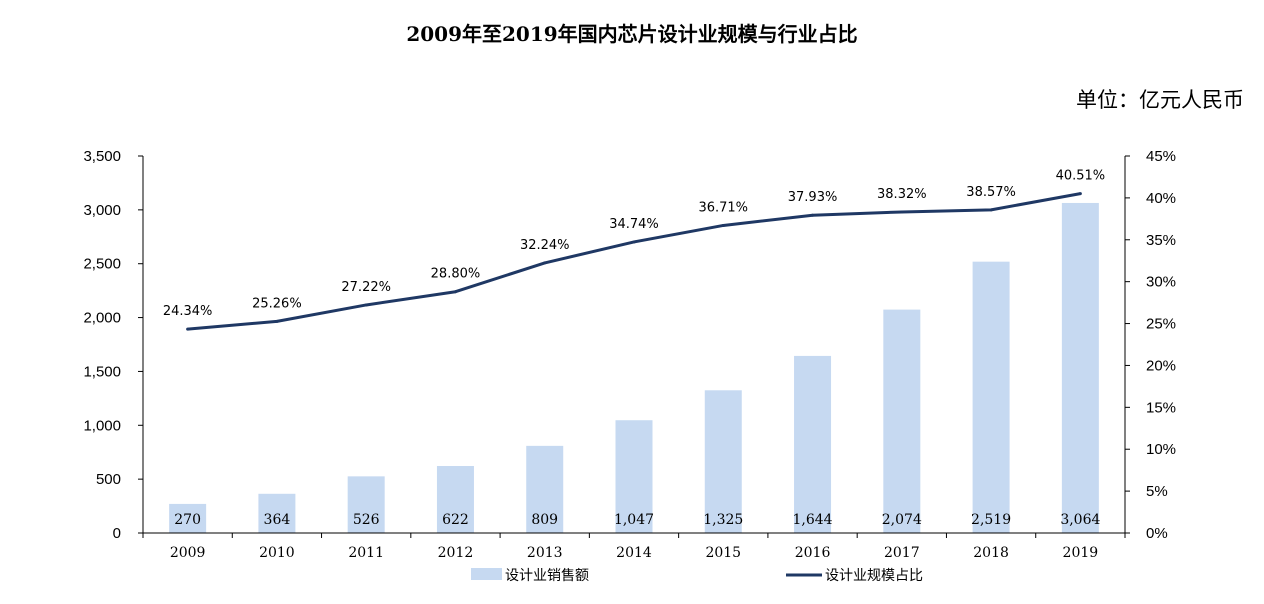 Image resolution: width=1264 pixels, height=604 pixels. What do you see at coordinates (277, 303) in the screenshot?
I see `line-label-2010: 25.26%` at bounding box center [277, 303].